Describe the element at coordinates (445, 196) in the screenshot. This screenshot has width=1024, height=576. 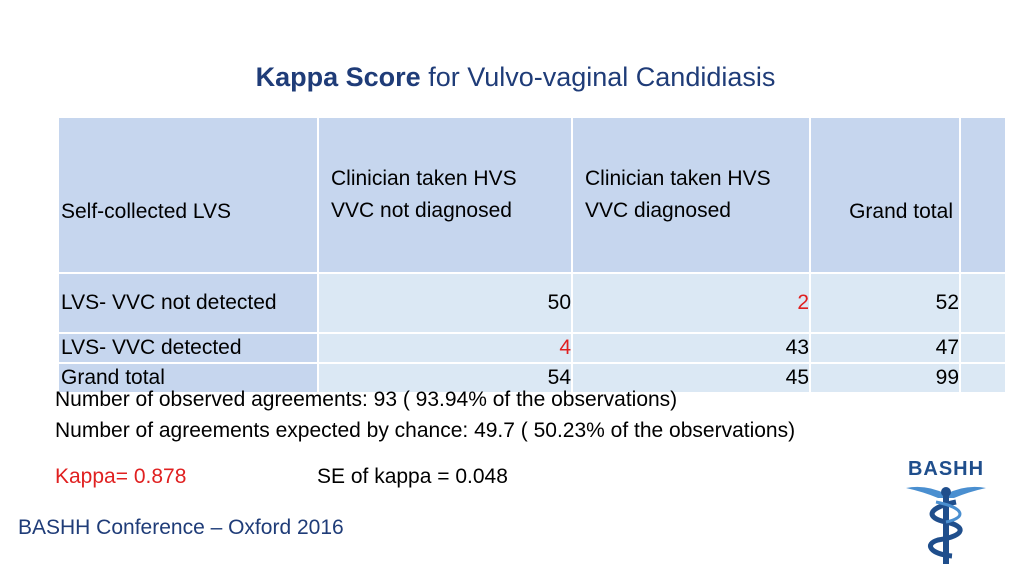
I see `header-vvc-not-diagnosed: Clinician taken HVS VVC not diagnosed` at that location.